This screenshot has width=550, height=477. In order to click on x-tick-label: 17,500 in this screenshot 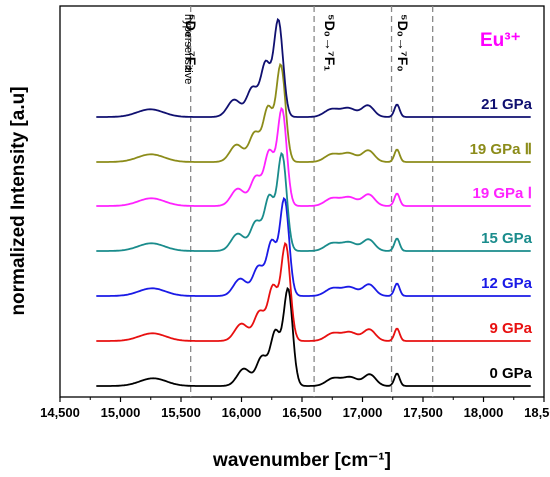, I will do `click(423, 412)`.